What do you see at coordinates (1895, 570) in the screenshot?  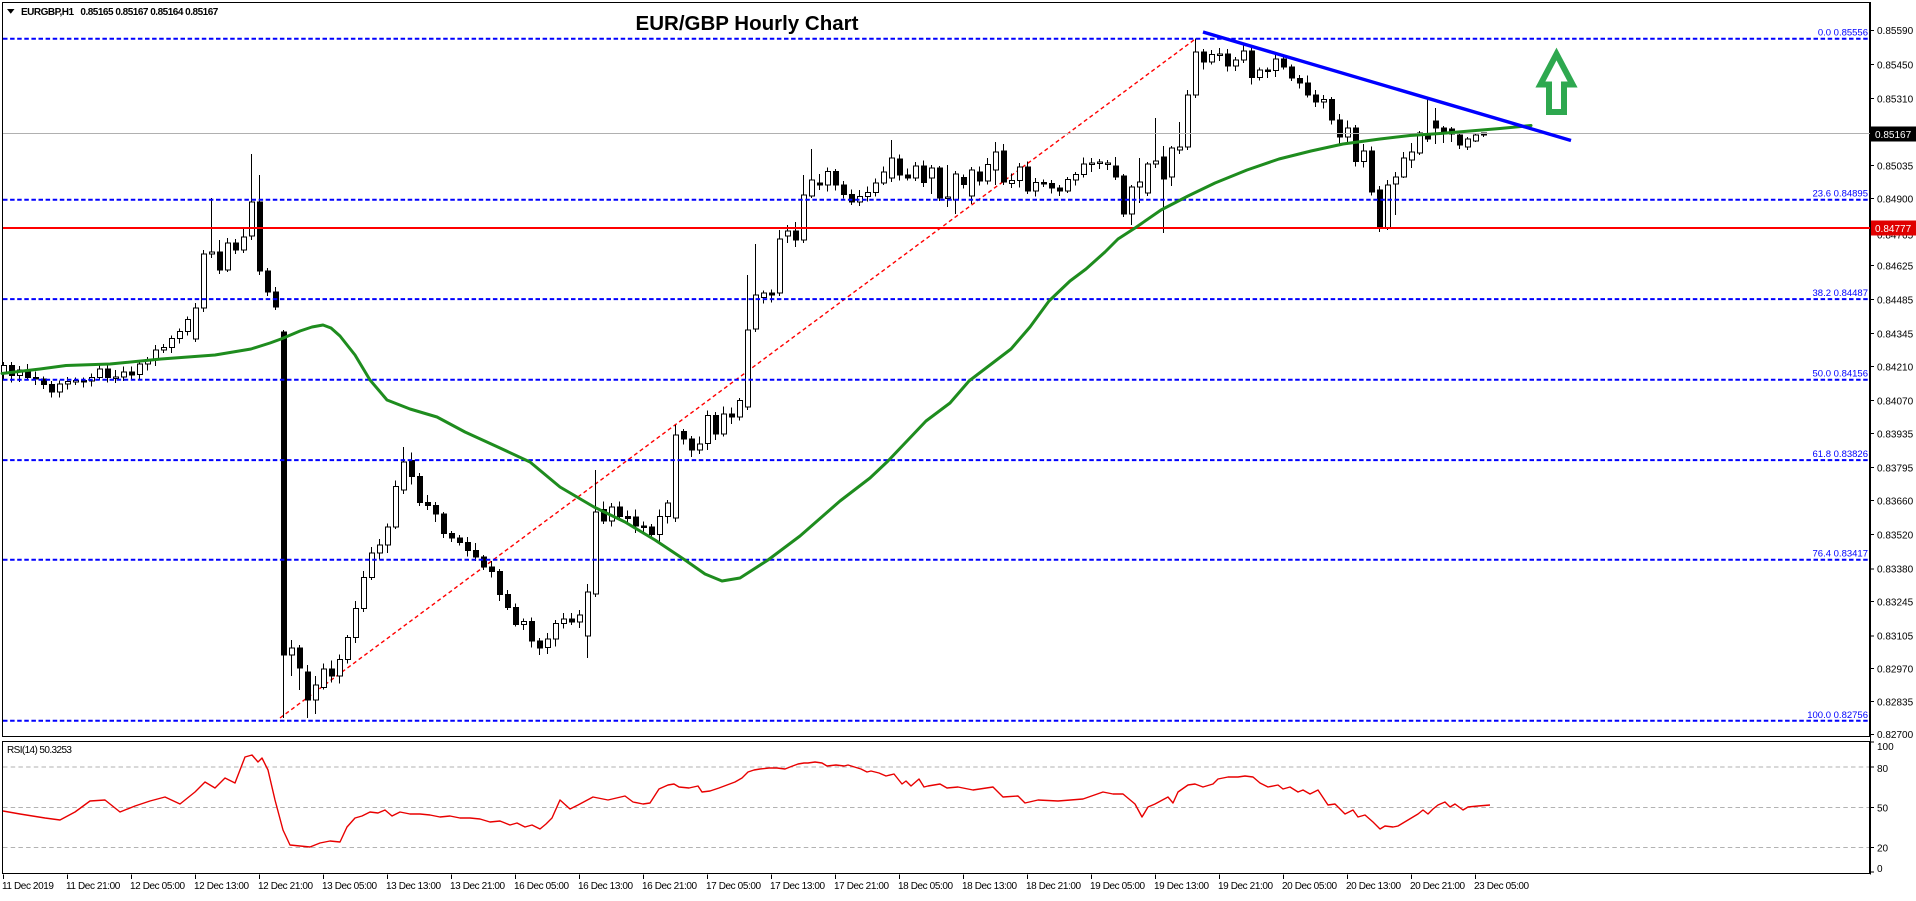 I see `svg-text: 0.83380` at bounding box center [1895, 570].